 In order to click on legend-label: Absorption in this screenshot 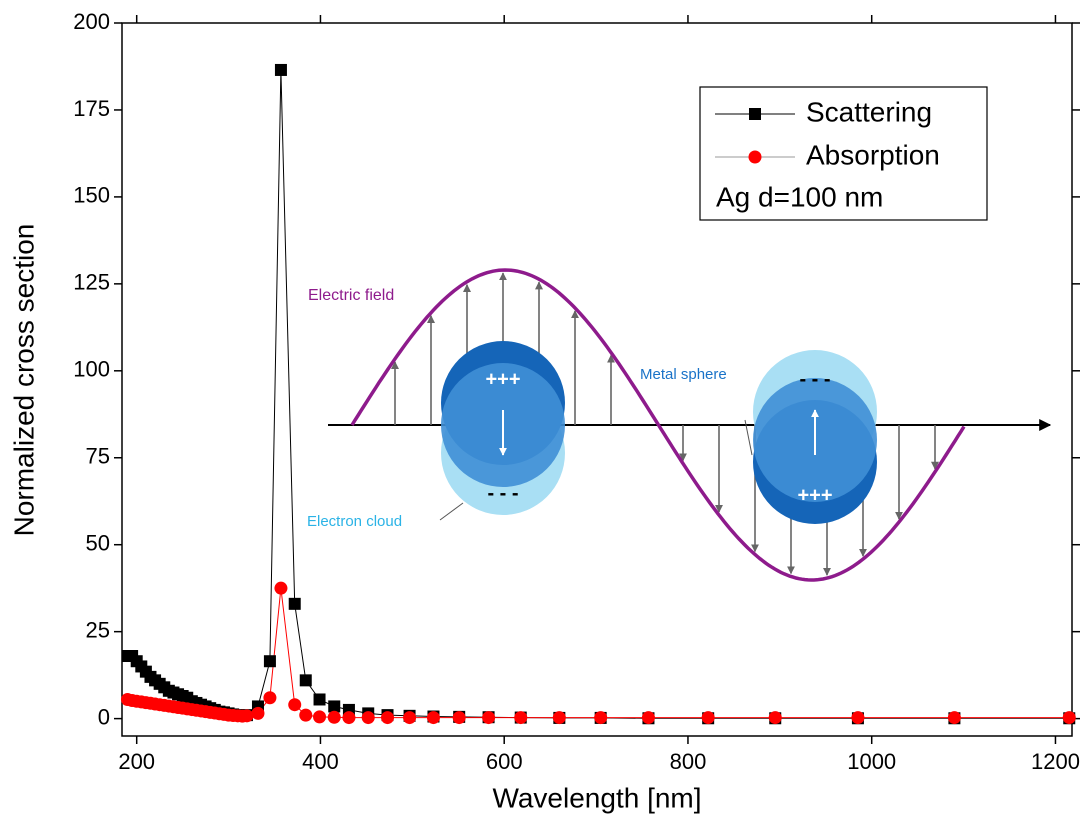, I will do `click(873, 154)`.